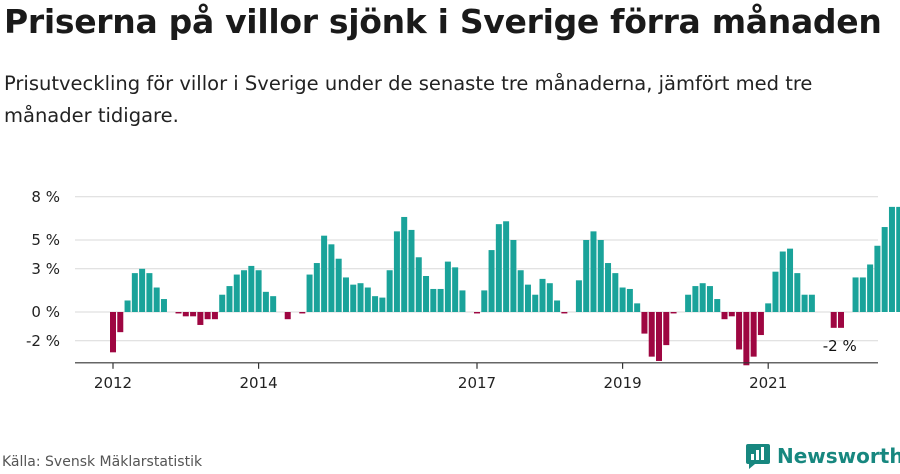 The width and height of the screenshot is (900, 474). I want to click on x-tick-label: 2021, so click(768, 383).